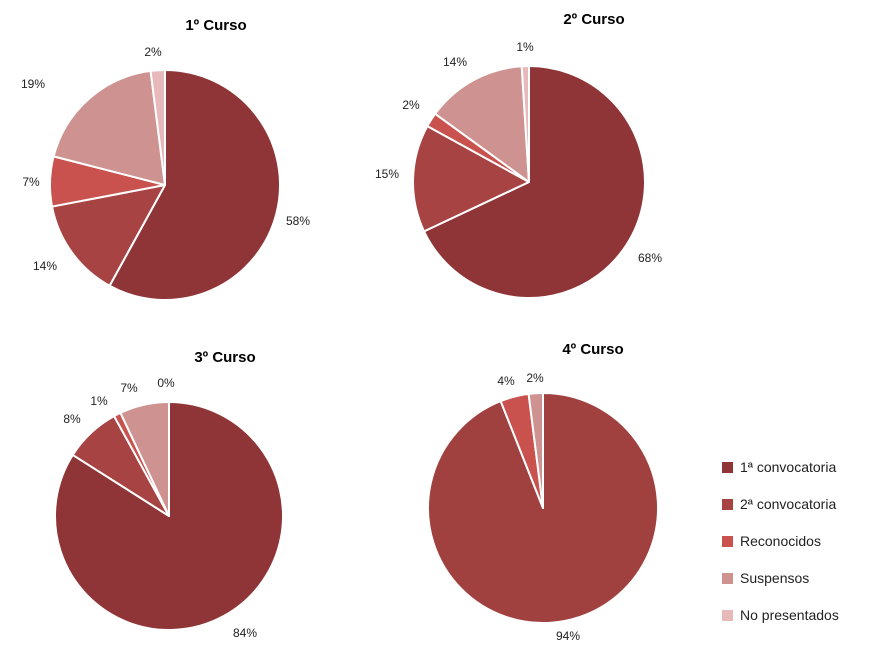 The height and width of the screenshot is (649, 877). Describe the element at coordinates (33, 84) in the screenshot. I see `data-label: 19%` at that location.